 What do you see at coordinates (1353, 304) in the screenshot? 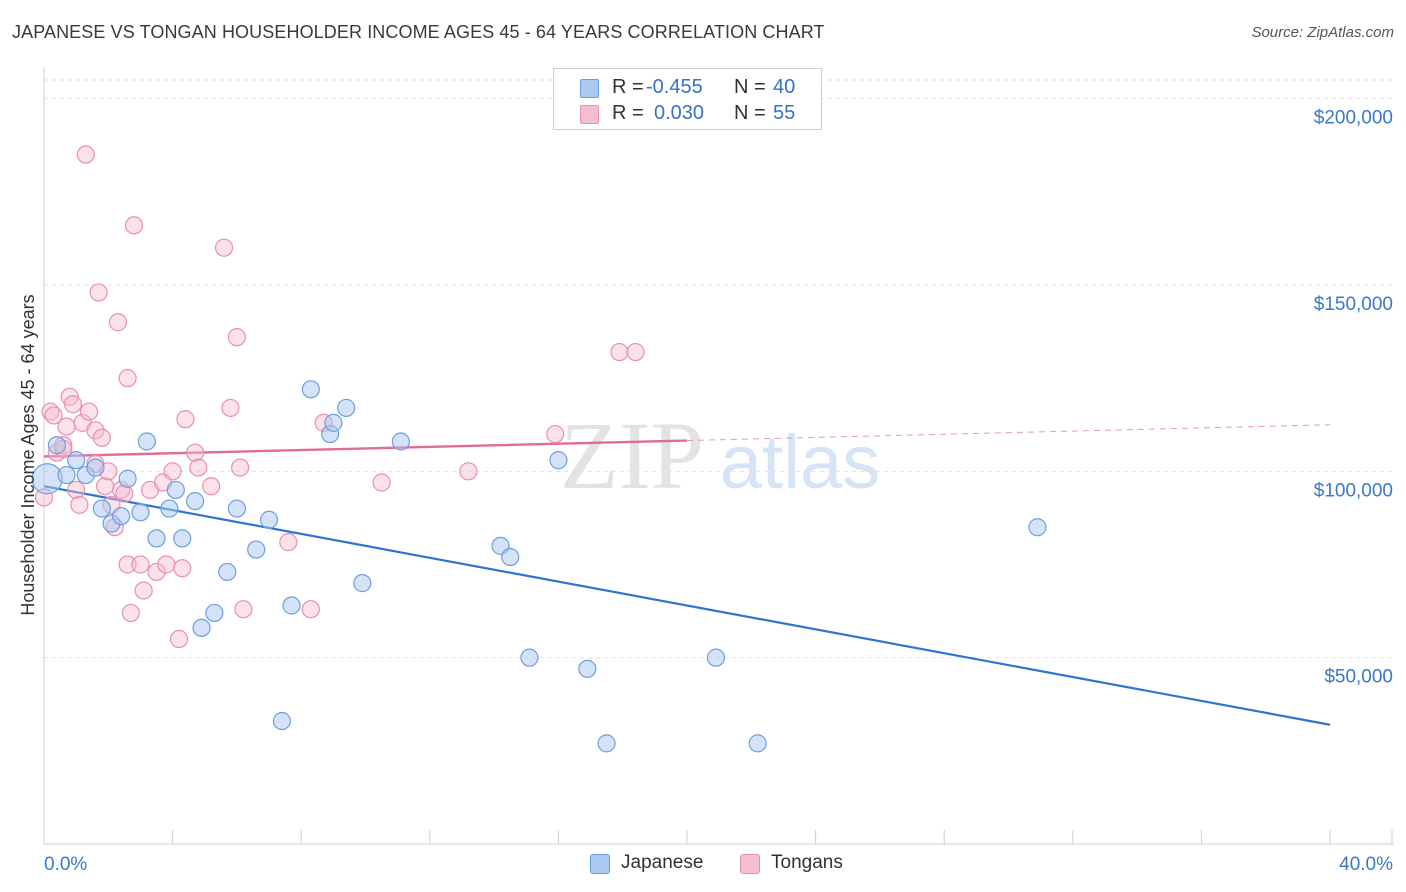
I see `y-tick-label: $150,000` at bounding box center [1353, 304].